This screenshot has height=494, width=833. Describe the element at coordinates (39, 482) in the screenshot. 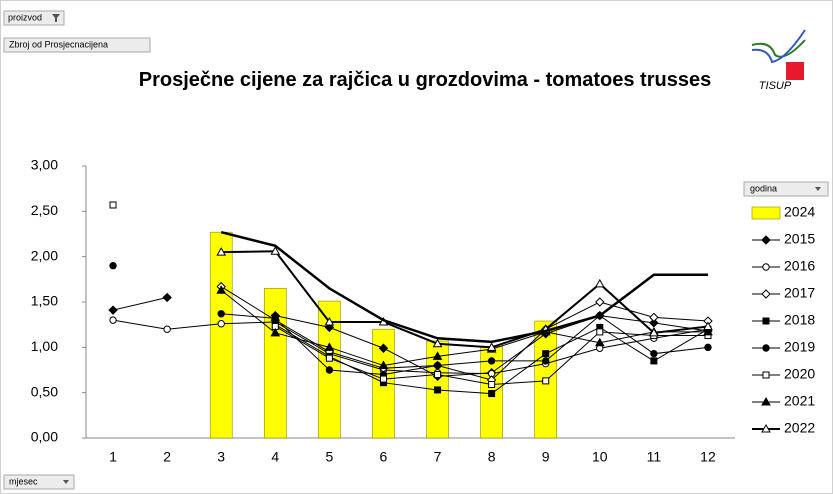

I see `x-button` at that location.